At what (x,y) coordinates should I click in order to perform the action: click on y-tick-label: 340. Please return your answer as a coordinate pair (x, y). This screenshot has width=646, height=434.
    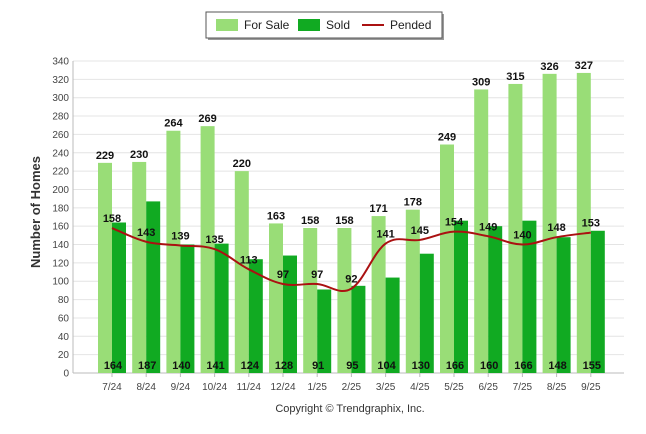
    Looking at the image, I should click on (60, 62).